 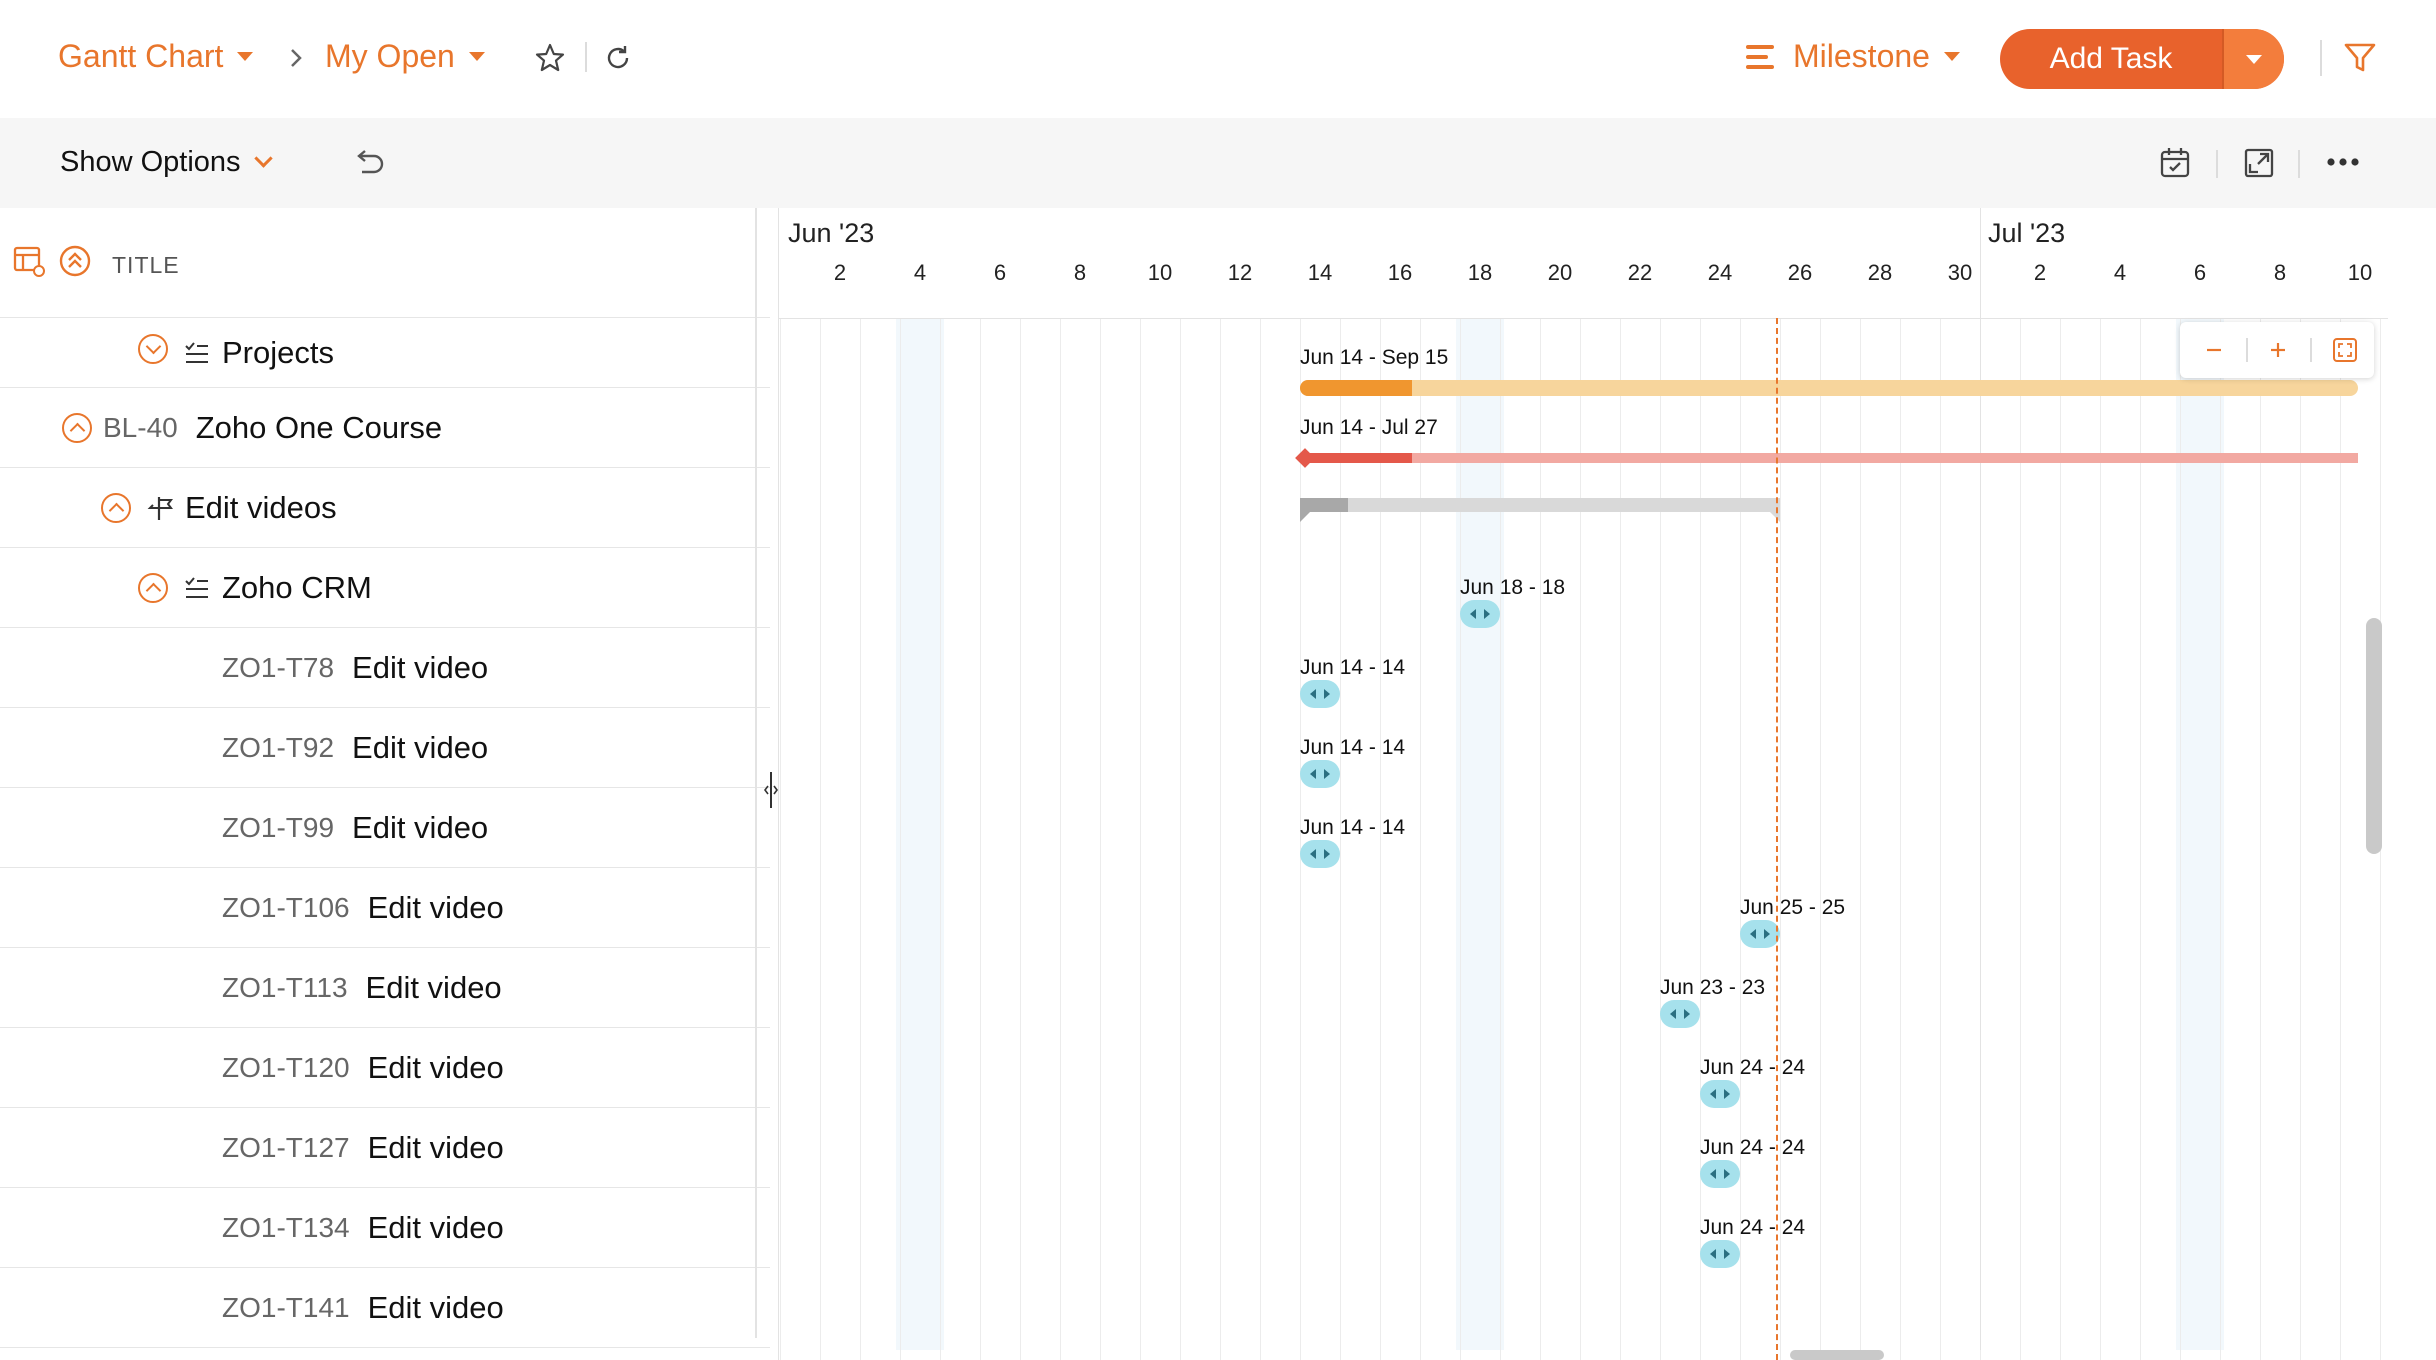 What do you see at coordinates (2214, 350) in the screenshot?
I see `zoom-out-icon` at bounding box center [2214, 350].